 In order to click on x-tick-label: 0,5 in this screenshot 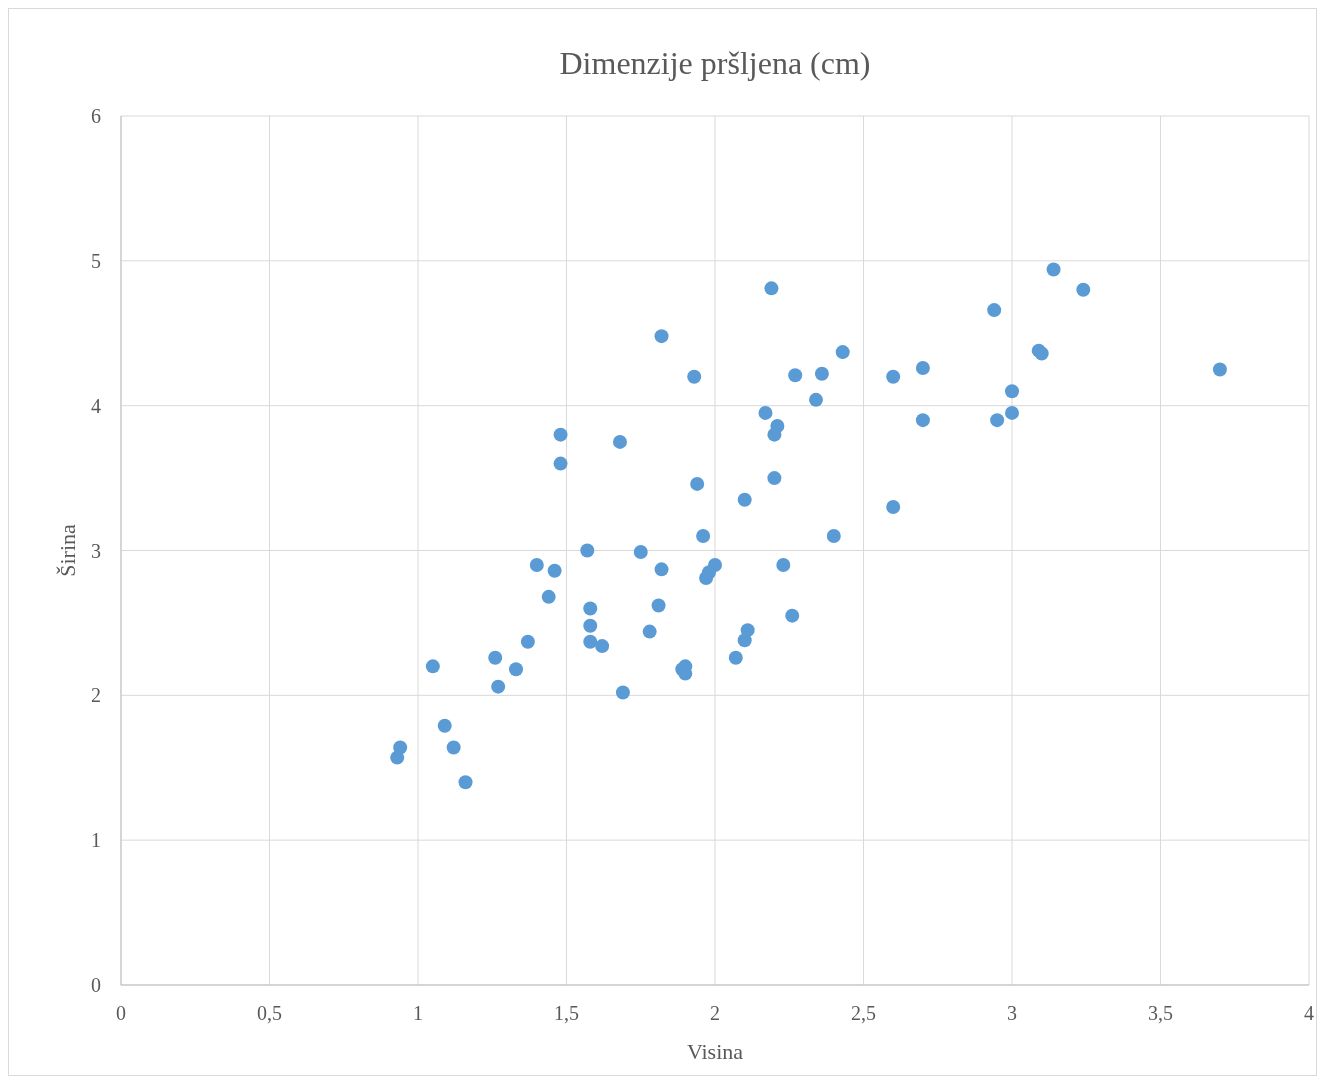, I will do `click(269, 1013)`.